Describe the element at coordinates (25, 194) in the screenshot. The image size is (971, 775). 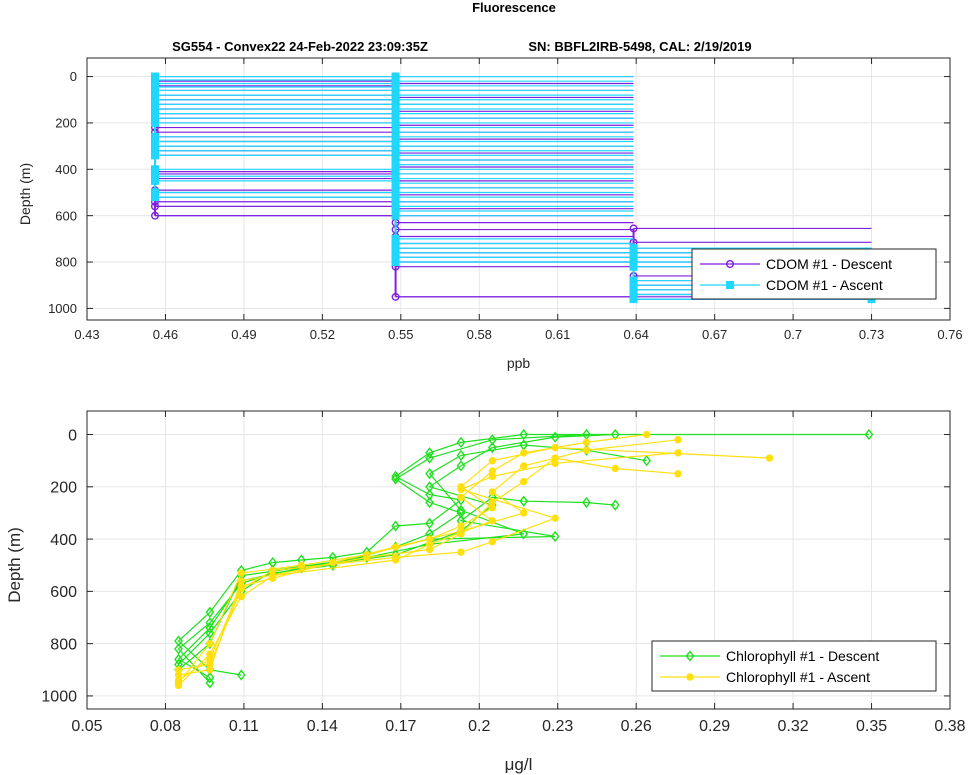
I see `cdom-y-axis-label: Depth (m)` at that location.